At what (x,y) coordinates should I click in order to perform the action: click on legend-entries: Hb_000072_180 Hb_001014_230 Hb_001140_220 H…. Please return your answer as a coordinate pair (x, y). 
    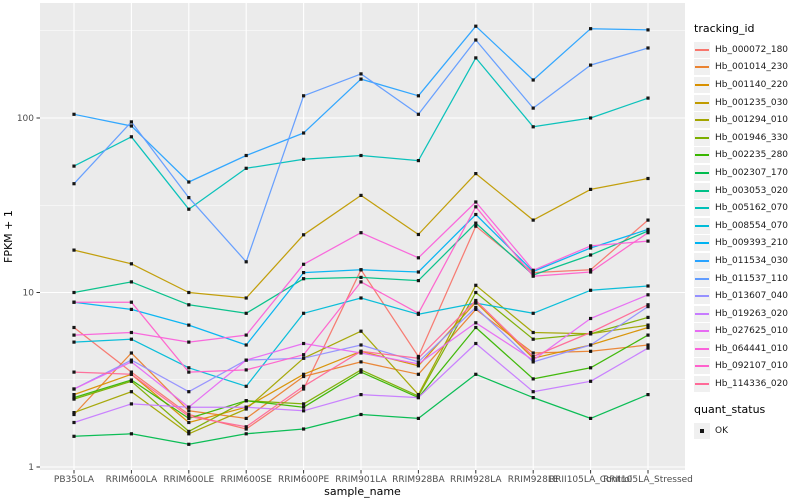
    Looking at the image, I should click on (747, 217).